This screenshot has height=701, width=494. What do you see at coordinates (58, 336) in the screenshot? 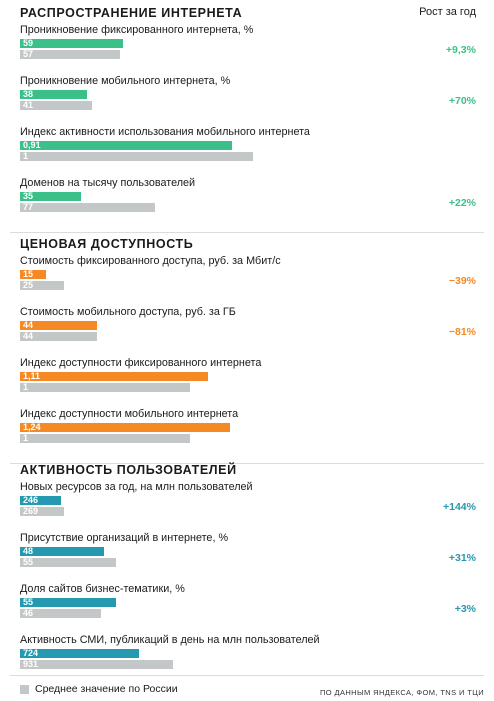
I see `average-value-bar: 44` at bounding box center [58, 336].